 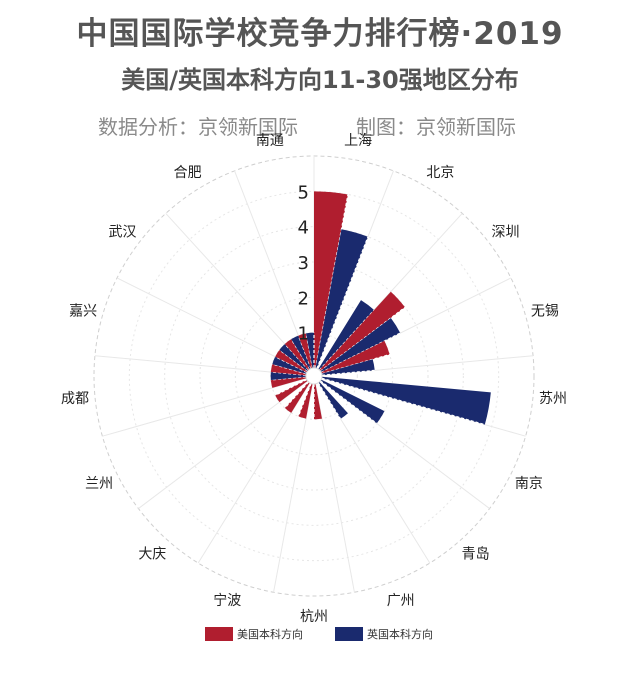 I want to click on category-label-14: 嘉兴, so click(x=83, y=311).